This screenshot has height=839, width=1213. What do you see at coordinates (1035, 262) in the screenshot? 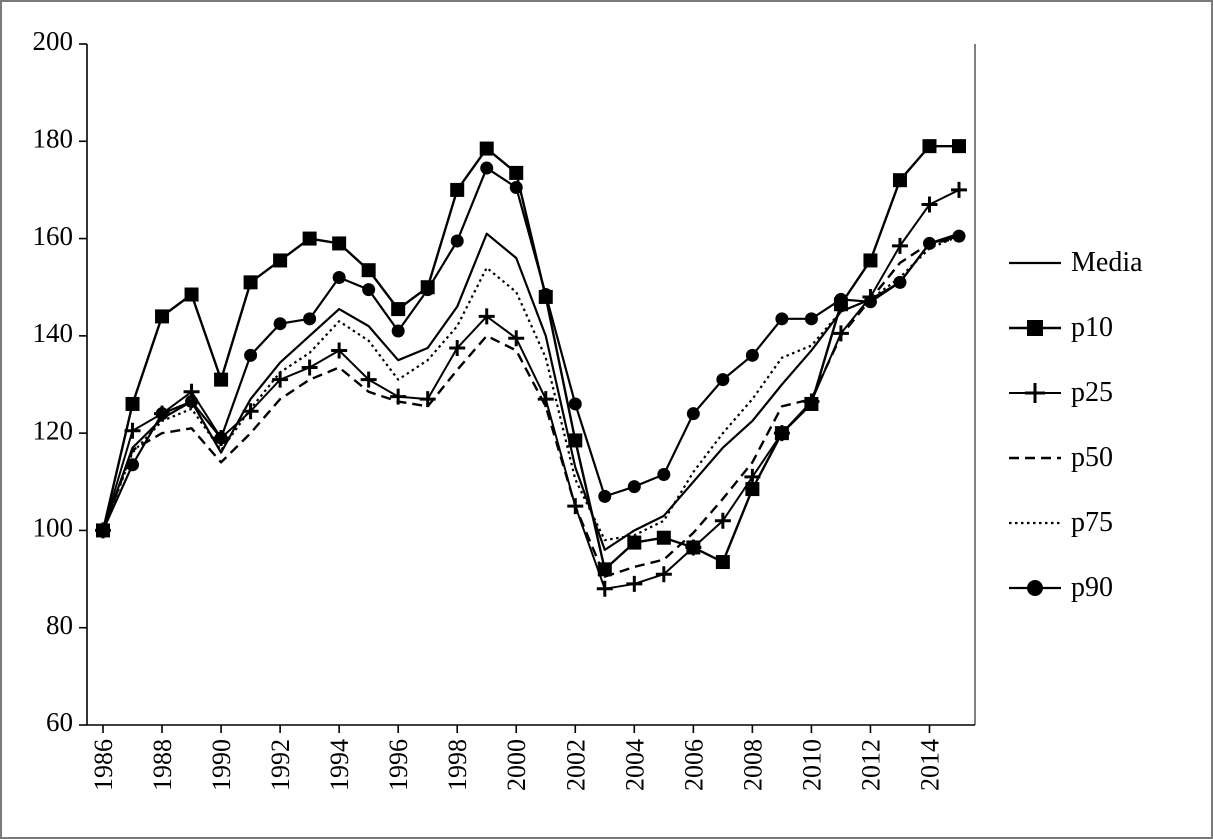
I see `solid-line-icon` at bounding box center [1035, 262].